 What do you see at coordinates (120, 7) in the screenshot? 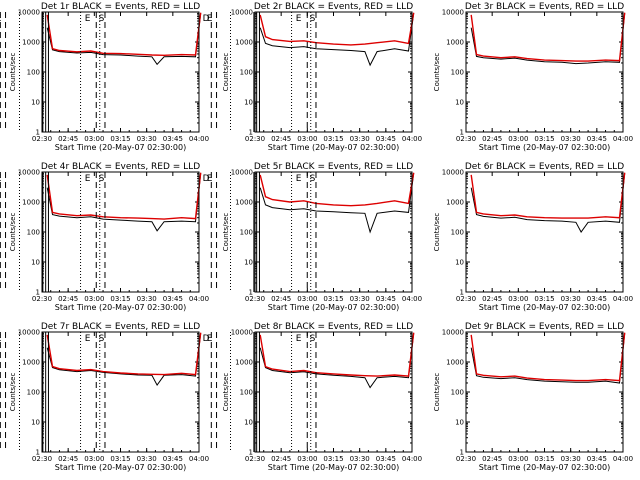
I see `chart-title: Det 1r BLACK = Events, RED = LLD` at bounding box center [120, 7].